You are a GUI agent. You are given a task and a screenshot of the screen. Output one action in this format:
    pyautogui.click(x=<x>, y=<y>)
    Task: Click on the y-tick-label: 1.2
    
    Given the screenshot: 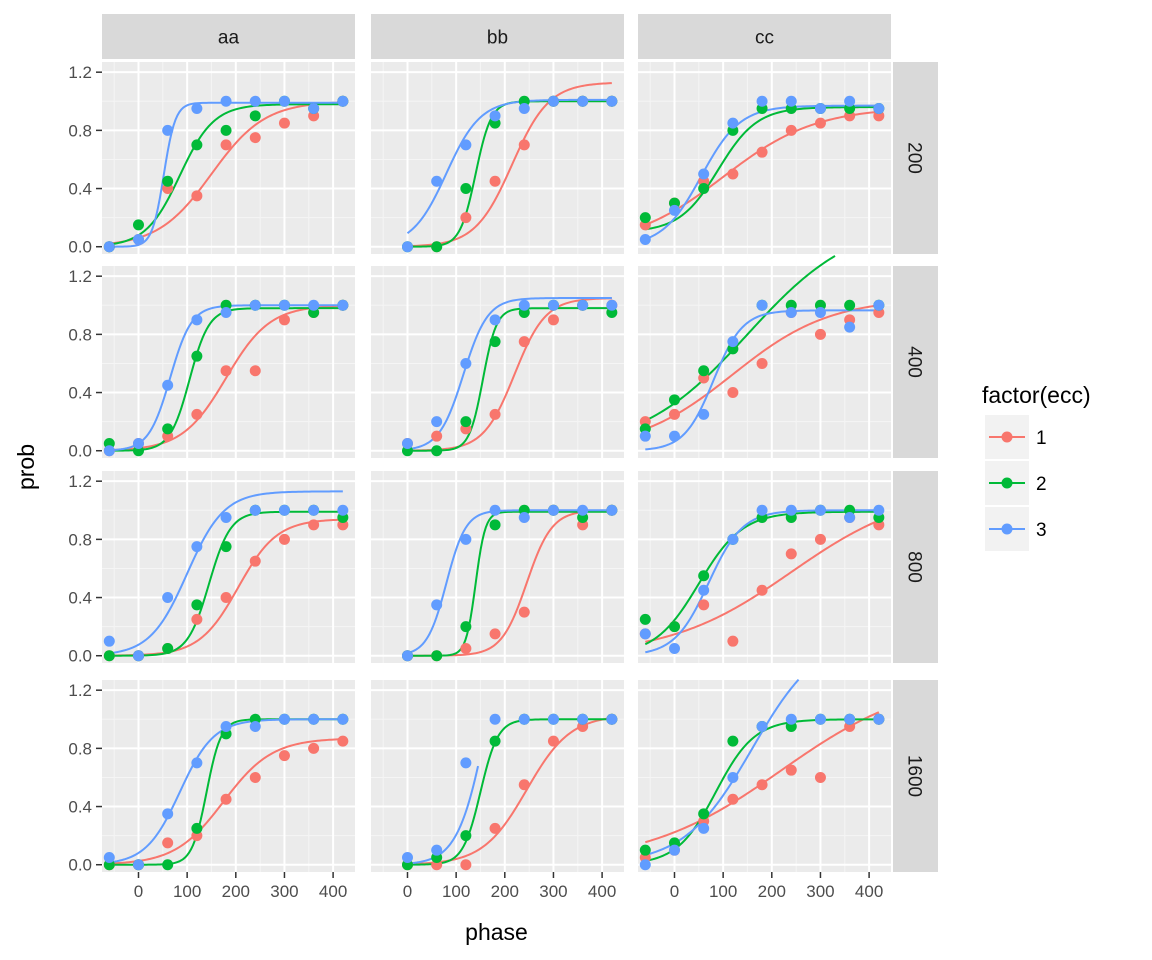 What is the action you would take?
    pyautogui.click(x=80, y=72)
    